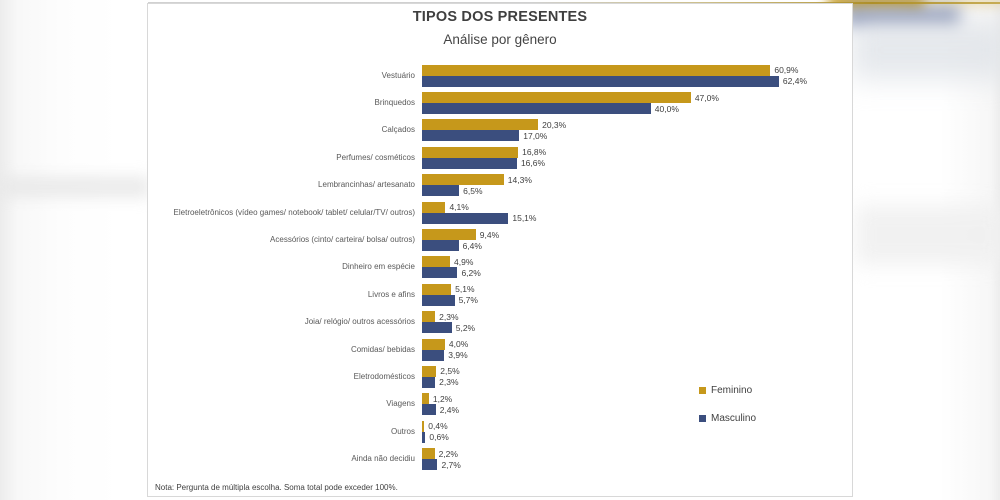  What do you see at coordinates (500, 349) in the screenshot?
I see `chart-row: Comidas/ bebidas 4,0% 3,9%` at bounding box center [500, 349].